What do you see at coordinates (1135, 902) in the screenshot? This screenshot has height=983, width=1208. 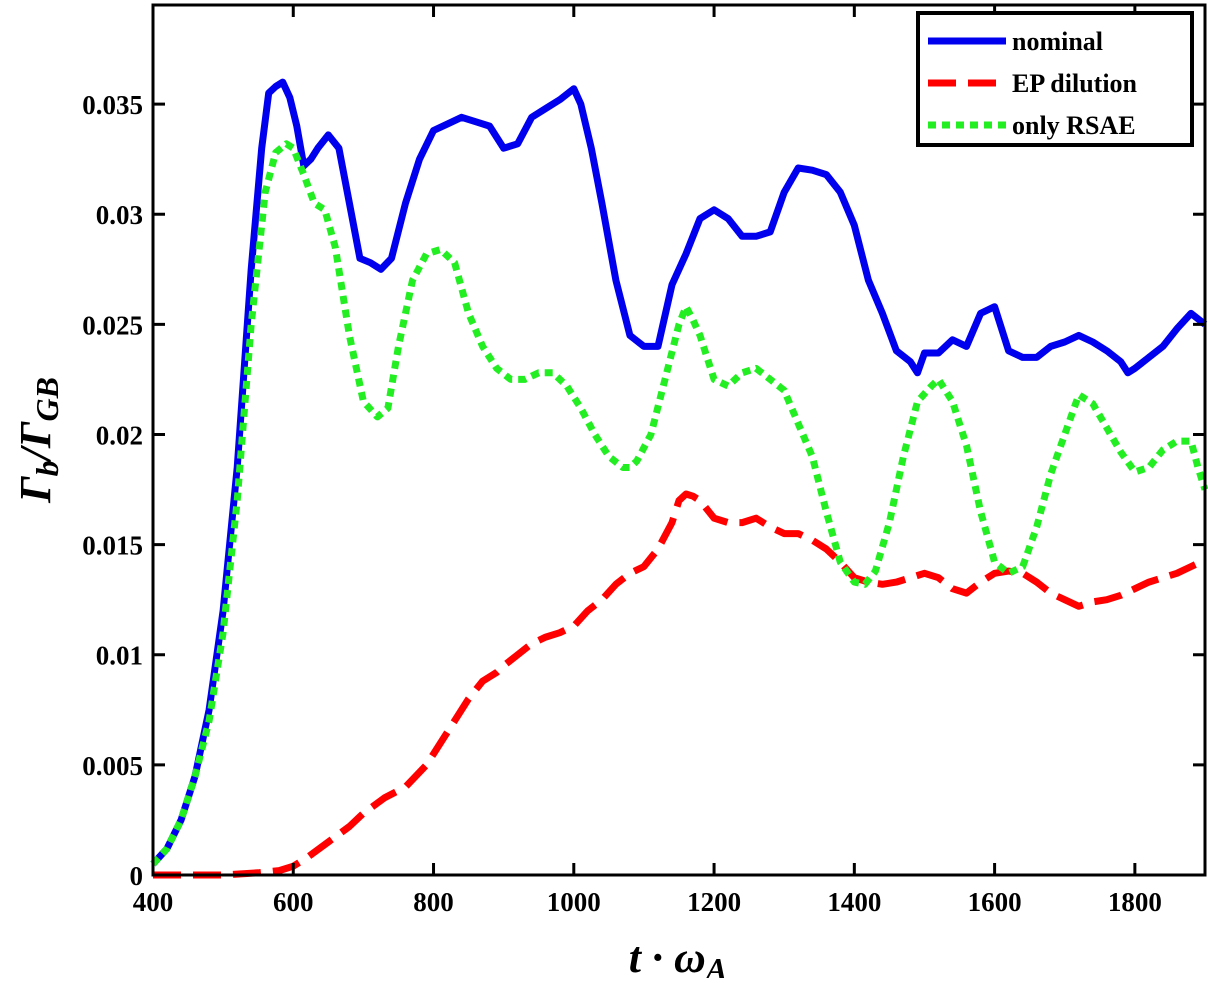 I see `x-tick-label: 1800` at bounding box center [1135, 902].